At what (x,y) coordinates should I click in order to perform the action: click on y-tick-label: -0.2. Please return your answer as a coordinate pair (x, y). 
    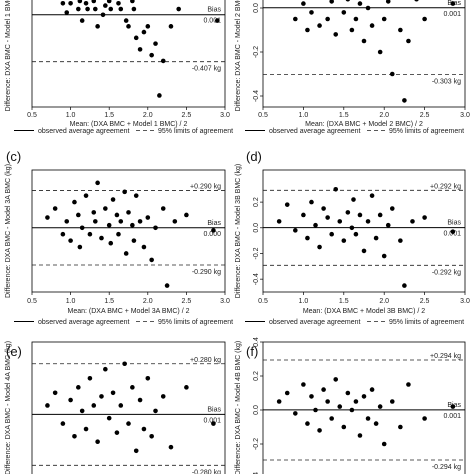
    Looking at the image, I should click on (256, 444).